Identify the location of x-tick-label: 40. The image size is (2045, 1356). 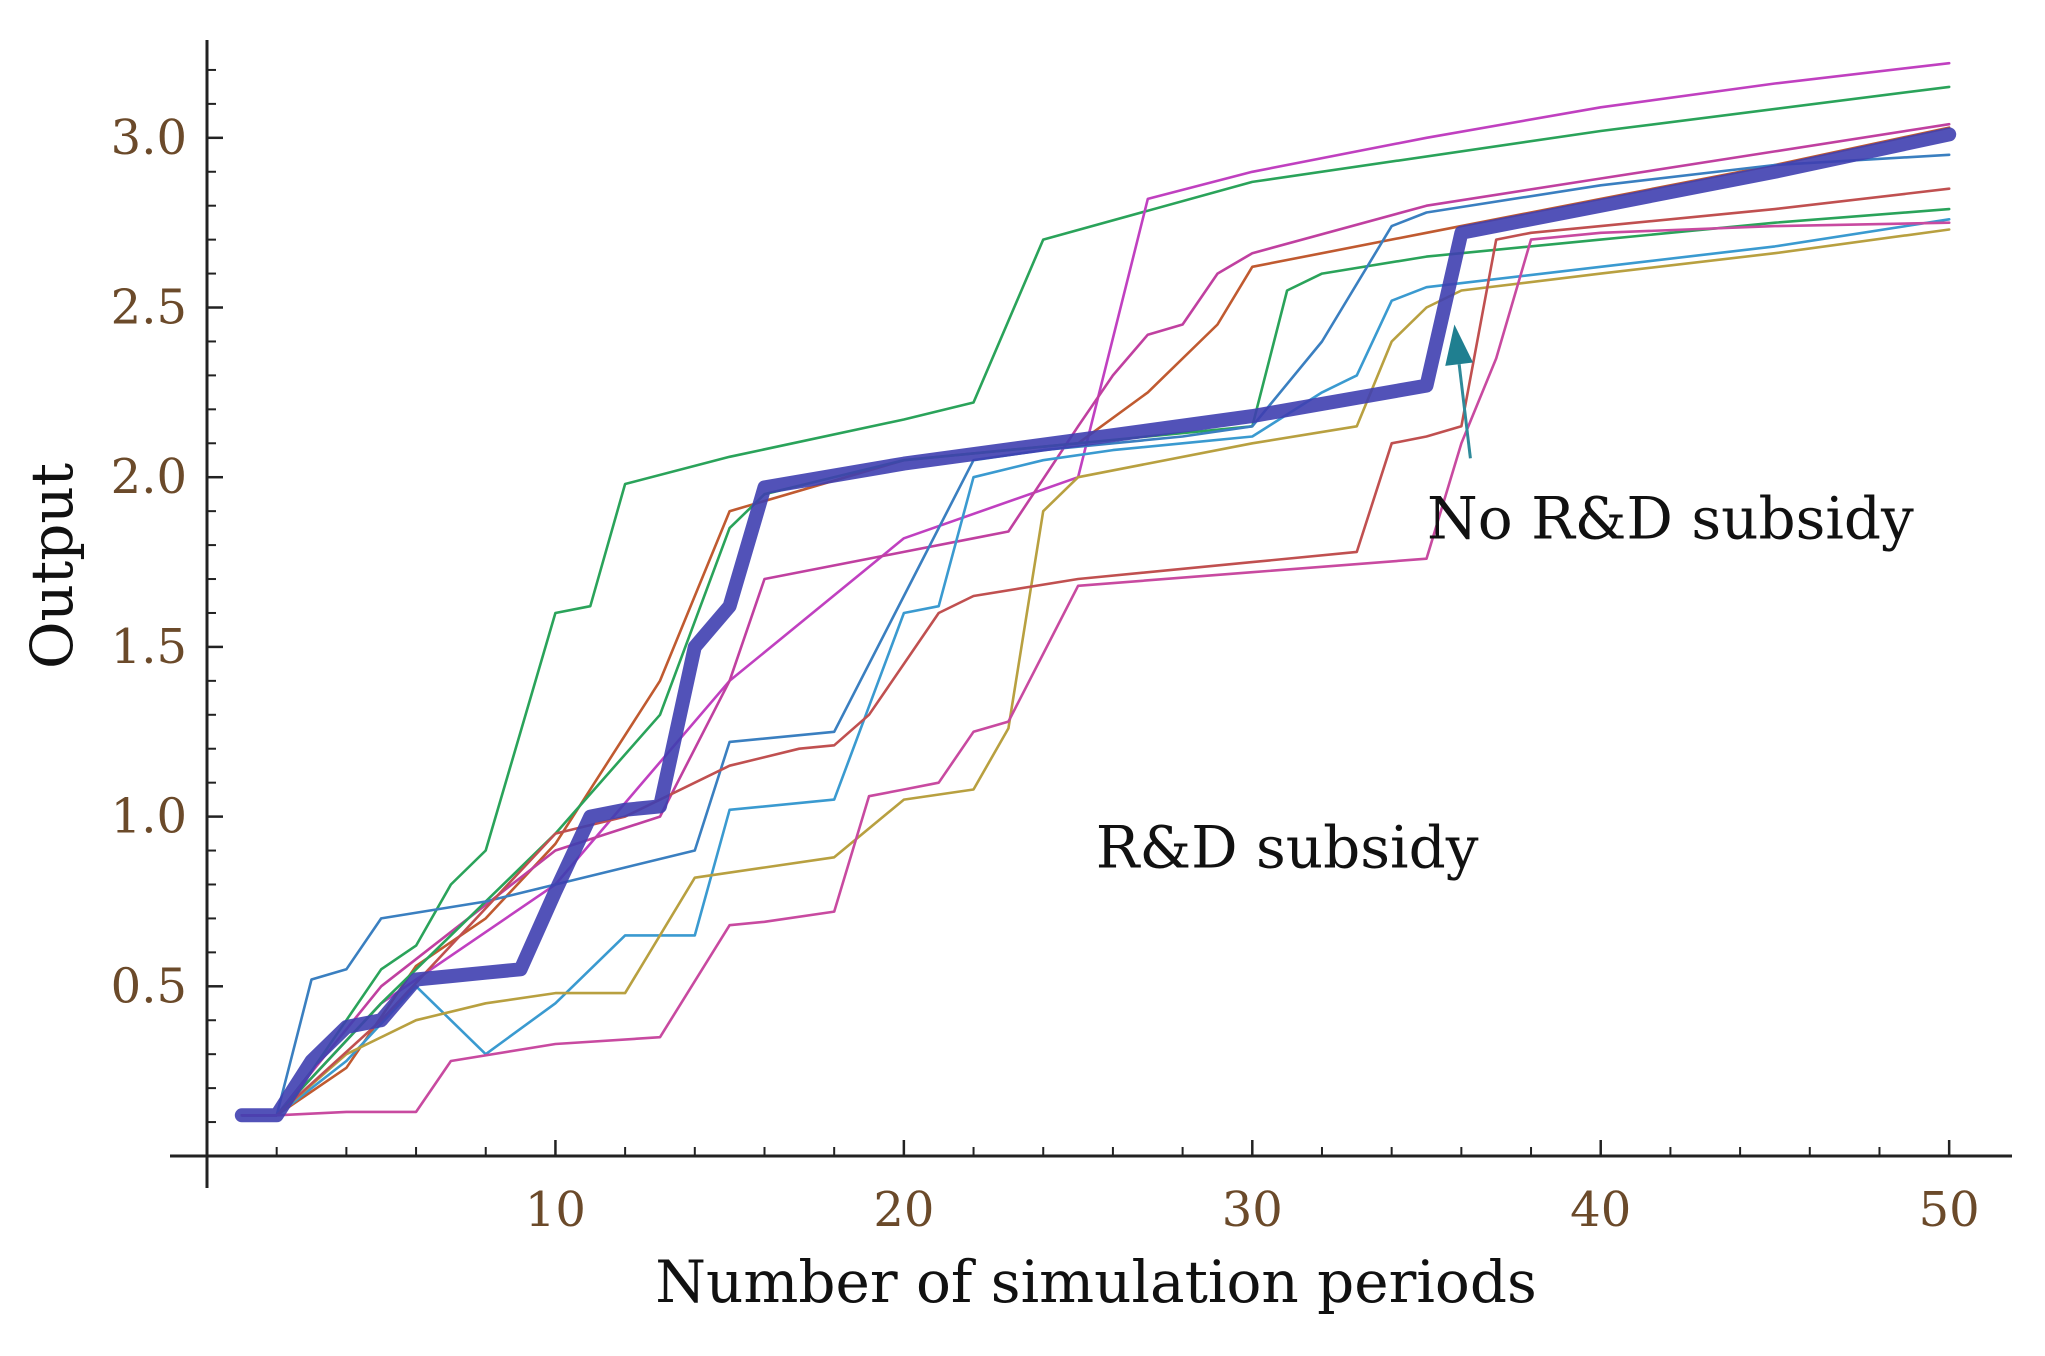
(1600, 1210).